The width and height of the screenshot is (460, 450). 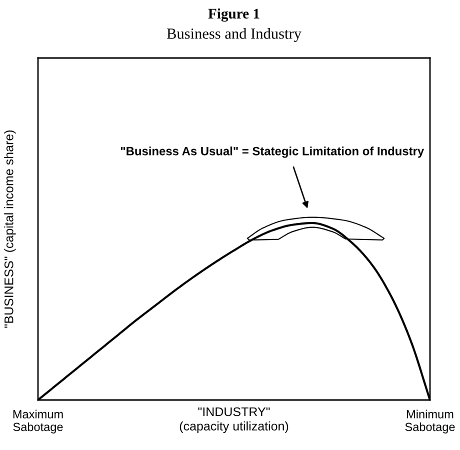 What do you see at coordinates (234, 420) in the screenshot?
I see `x-axis-title: "INDUSTRY" (capacity utilization)` at bounding box center [234, 420].